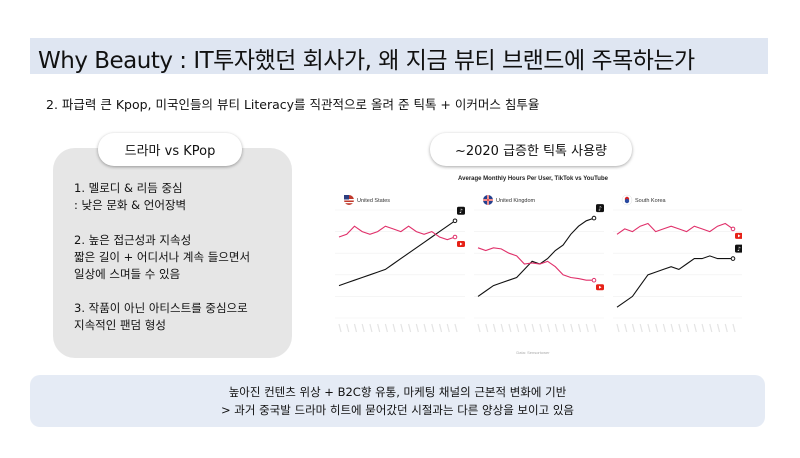 This screenshot has height=458, width=800. I want to click on flag-taeguk, so click(627, 201).